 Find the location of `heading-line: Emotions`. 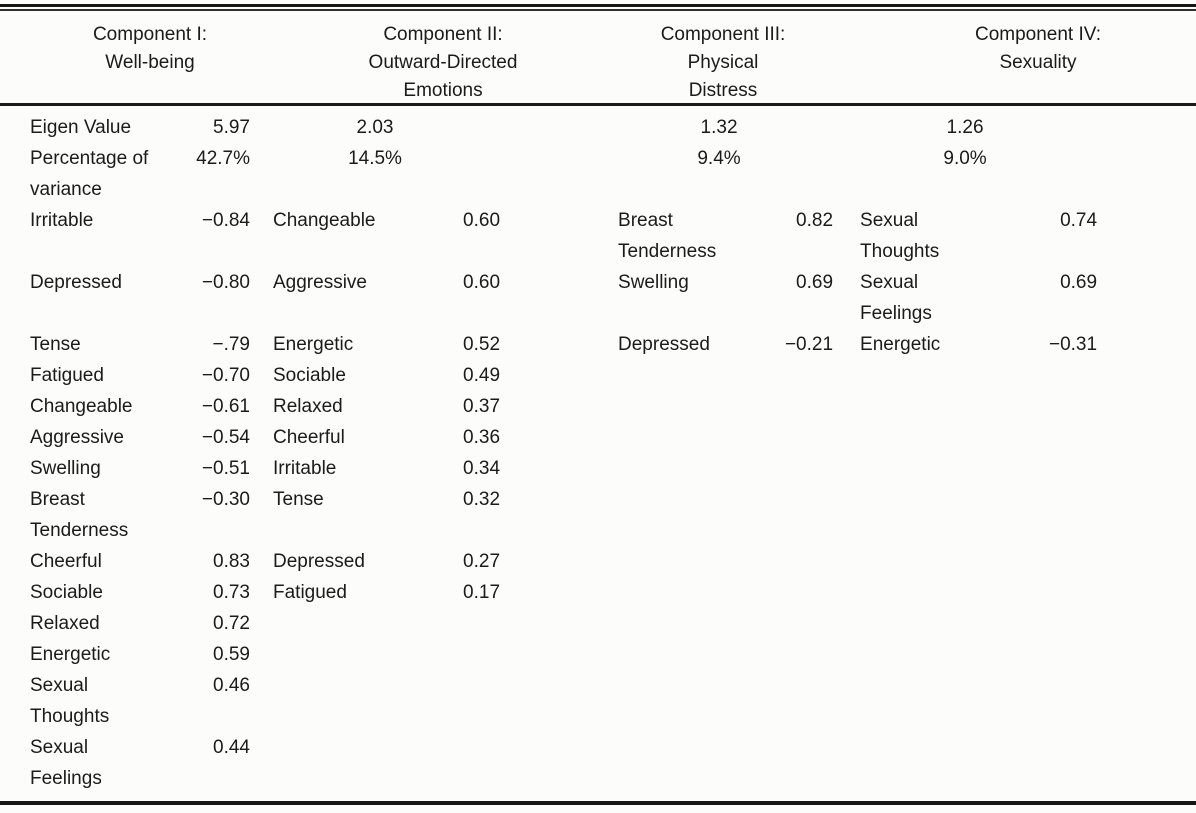

heading-line: Emotions is located at coordinates (443, 90).